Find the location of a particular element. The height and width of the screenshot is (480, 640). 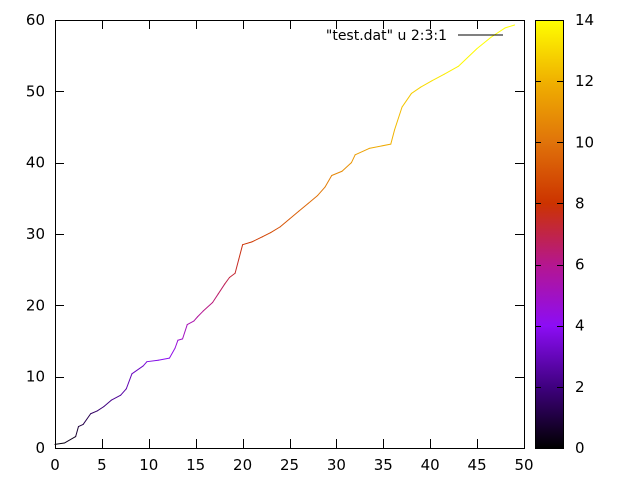

legend-label: "test.dat" u 2:3:1 is located at coordinates (386, 36).